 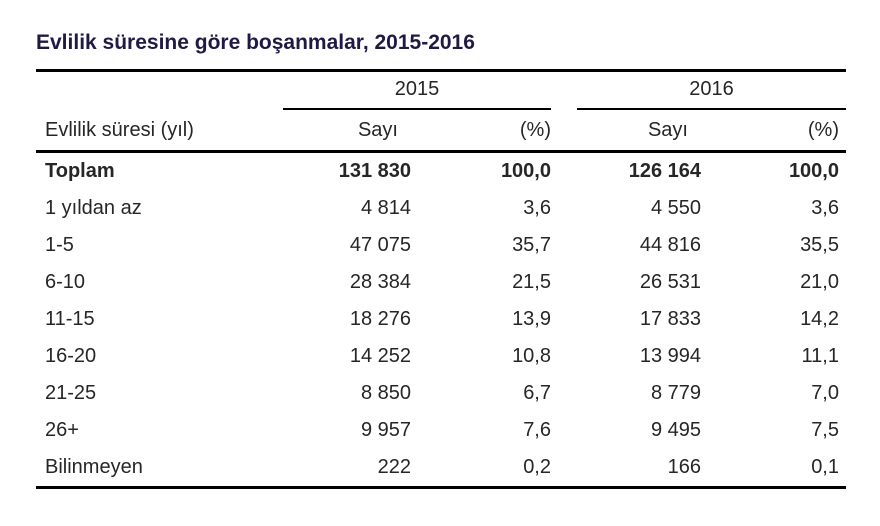 I want to click on col-header-count-2016: Sayı, so click(x=626, y=131).